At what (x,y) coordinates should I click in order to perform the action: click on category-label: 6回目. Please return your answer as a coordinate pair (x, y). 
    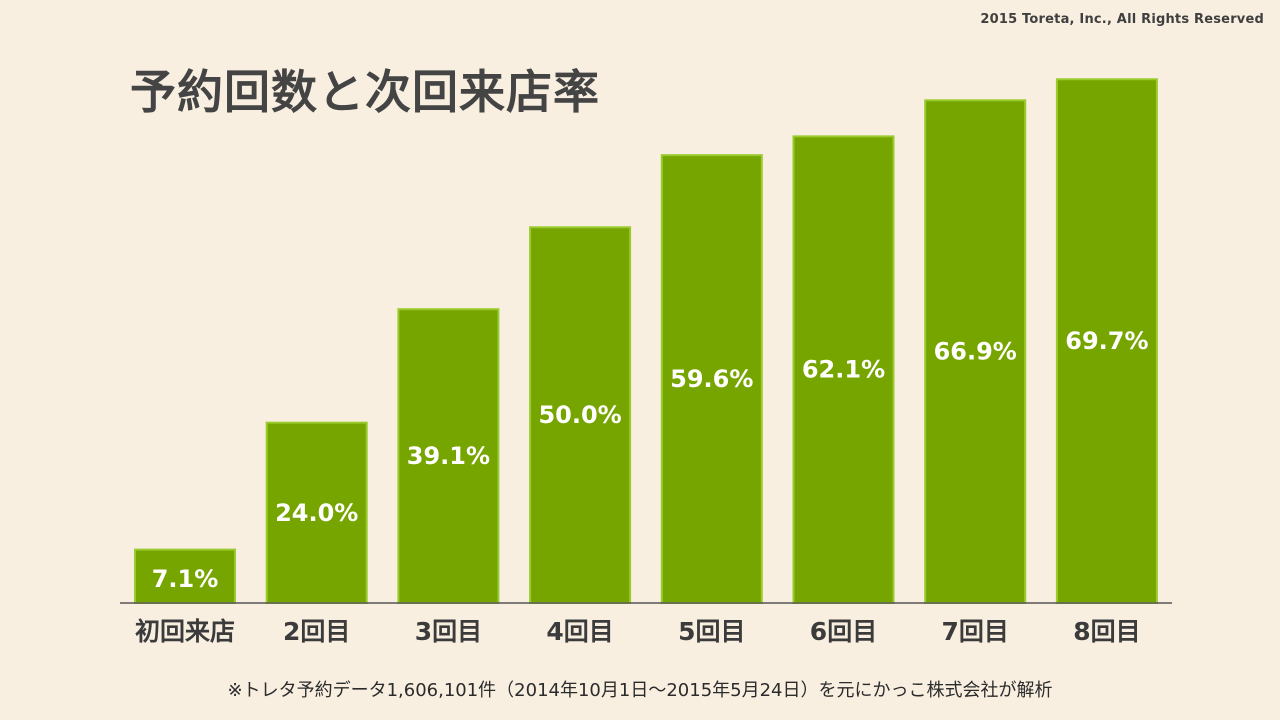
    Looking at the image, I should click on (843, 631).